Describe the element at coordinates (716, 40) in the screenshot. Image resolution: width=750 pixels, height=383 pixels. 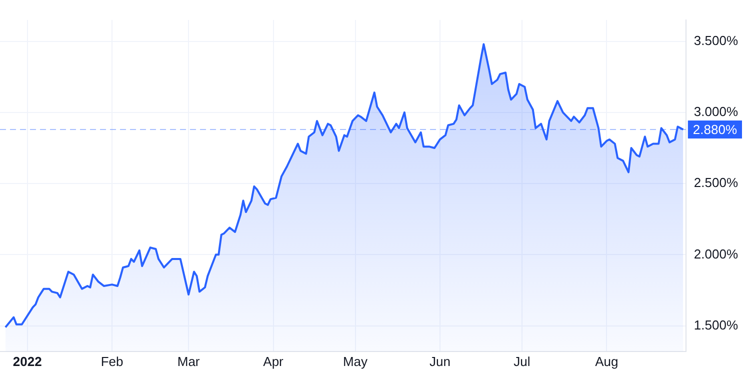
I see `y-tick-label: 3.500%` at that location.